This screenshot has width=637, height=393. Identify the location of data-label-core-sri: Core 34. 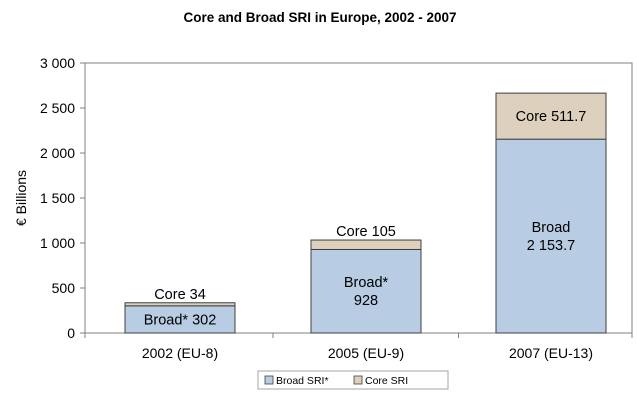
(180, 295).